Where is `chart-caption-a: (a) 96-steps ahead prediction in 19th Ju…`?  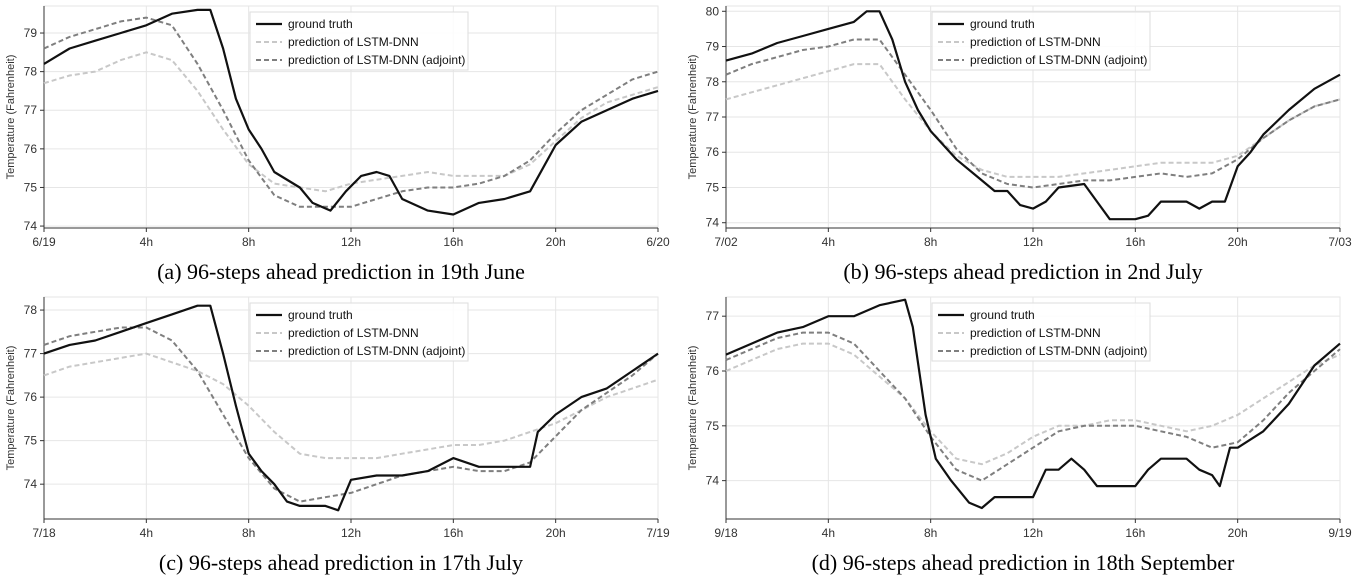 chart-caption-a: (a) 96-steps ahead prediction in 19th Ju… is located at coordinates (341, 271).